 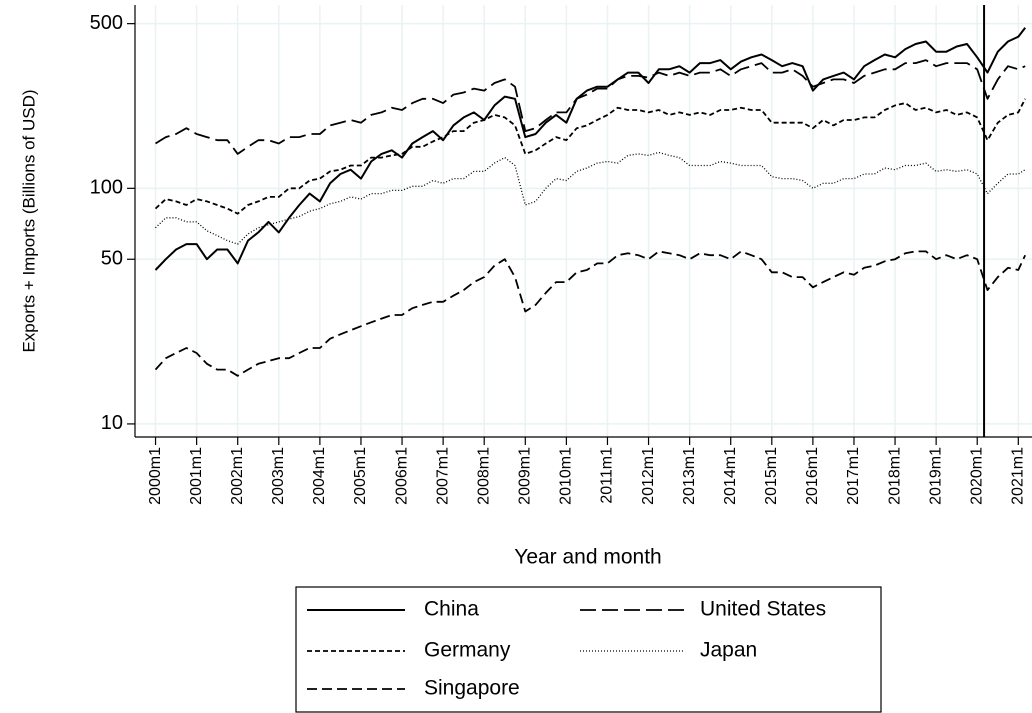 I want to click on x-tick-label: 2016m1, so click(x=812, y=476).